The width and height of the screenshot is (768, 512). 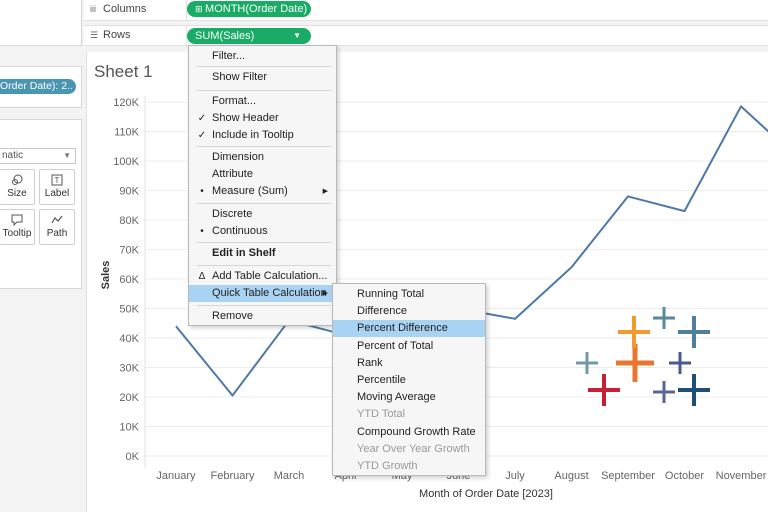 I want to click on delta-icon: Δ, so click(x=202, y=276).